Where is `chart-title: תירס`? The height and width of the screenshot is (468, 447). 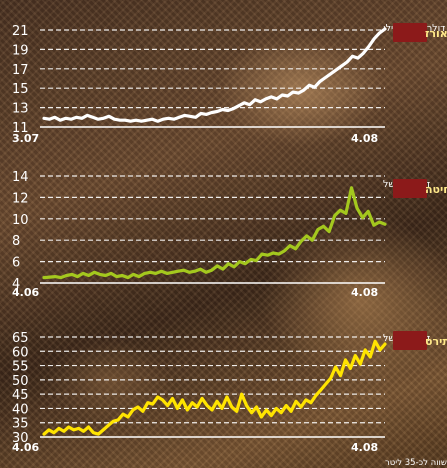 chart-title: תירס is located at coordinates (436, 341).